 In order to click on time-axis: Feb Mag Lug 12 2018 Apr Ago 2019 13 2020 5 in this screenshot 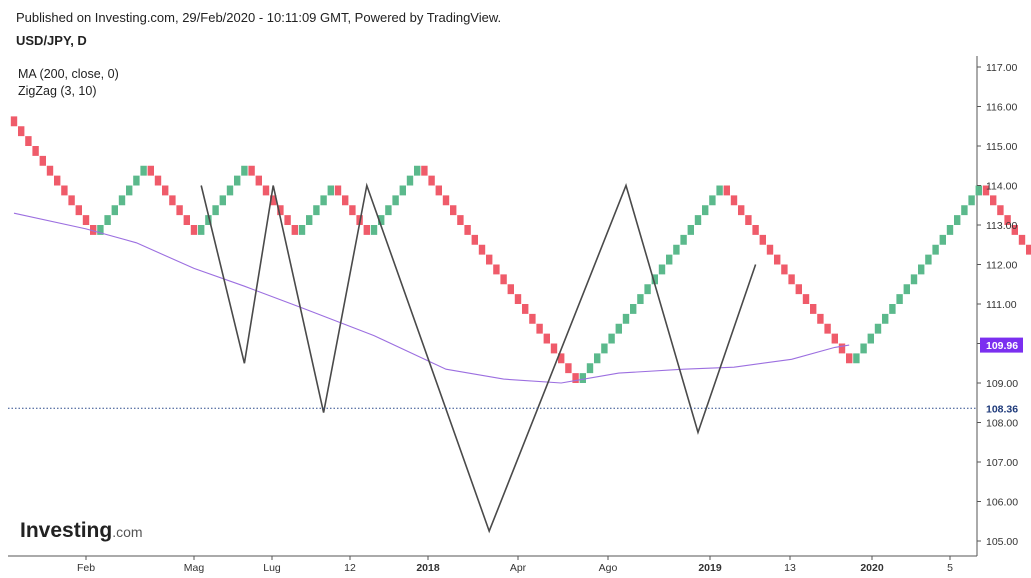, I will do `click(515, 565)`.